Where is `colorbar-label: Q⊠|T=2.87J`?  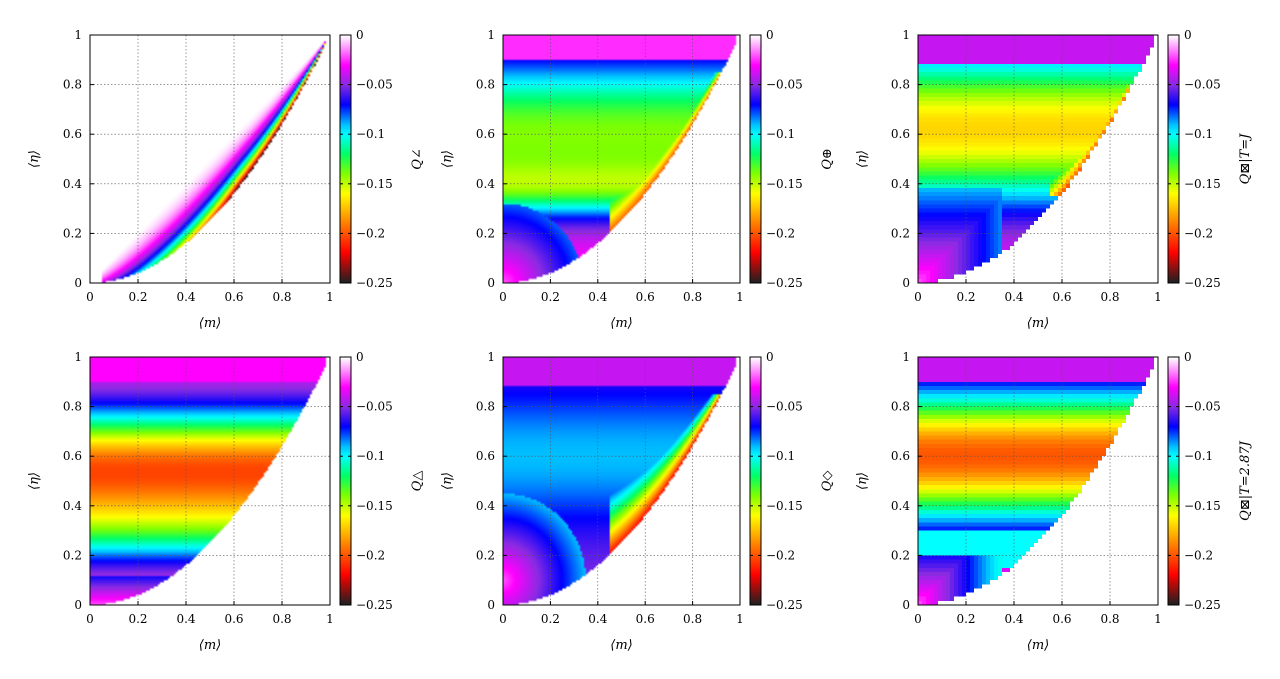
colorbar-label: Q⊠|T=2.87J is located at coordinates (1245, 480).